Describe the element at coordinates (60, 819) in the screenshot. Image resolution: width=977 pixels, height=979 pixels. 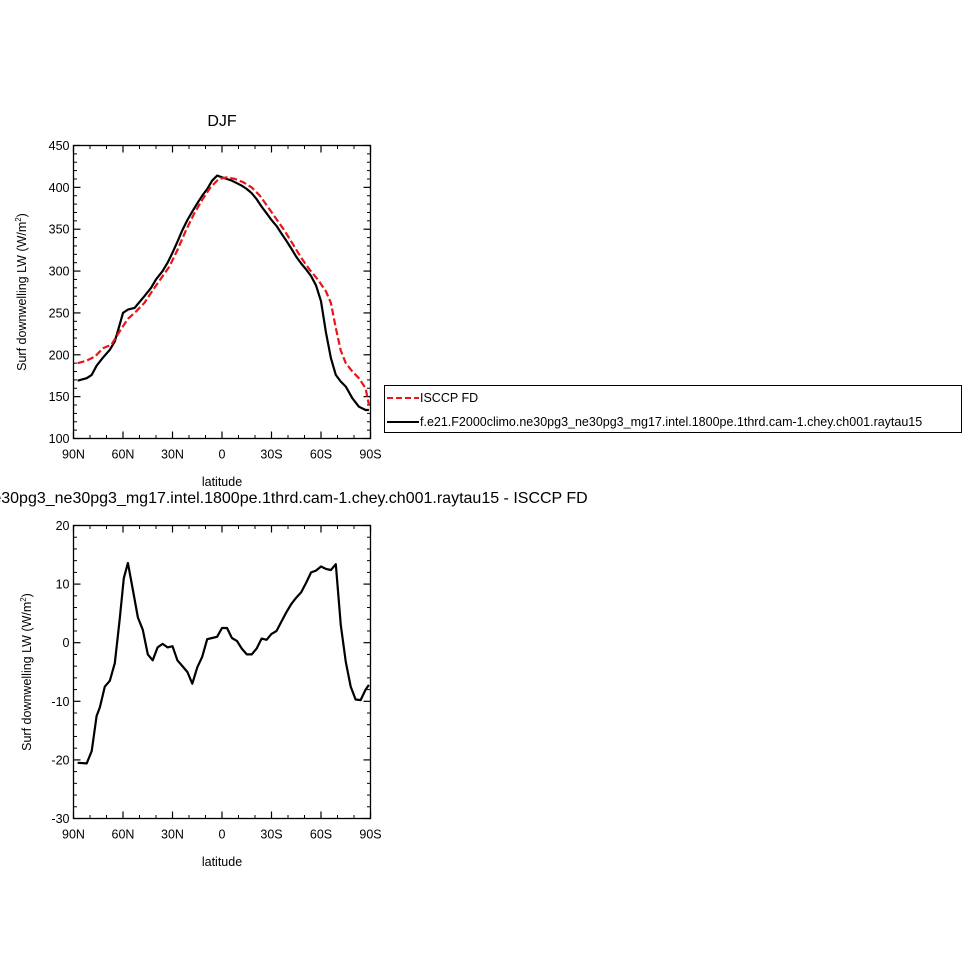
I see `bottom-y-tick-label: -30` at that location.